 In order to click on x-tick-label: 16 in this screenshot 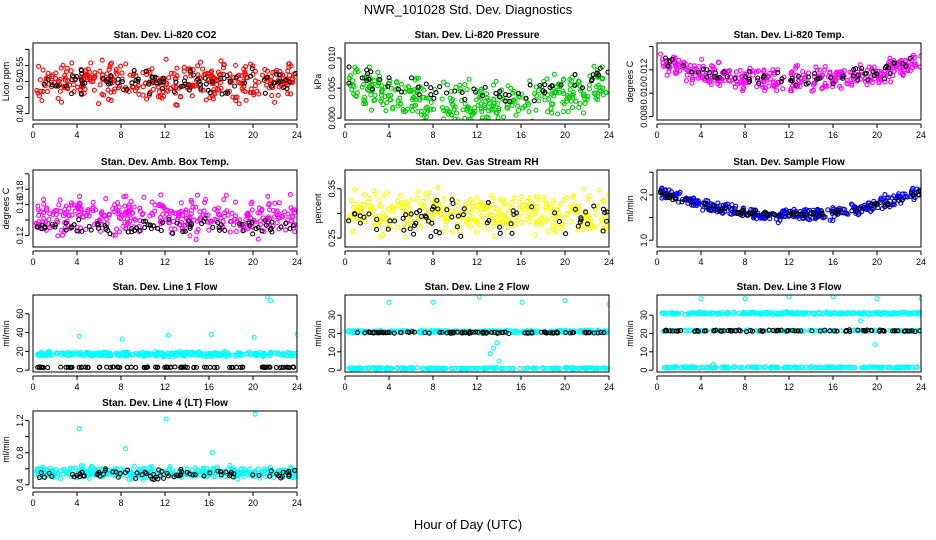, I will do `click(521, 135)`.